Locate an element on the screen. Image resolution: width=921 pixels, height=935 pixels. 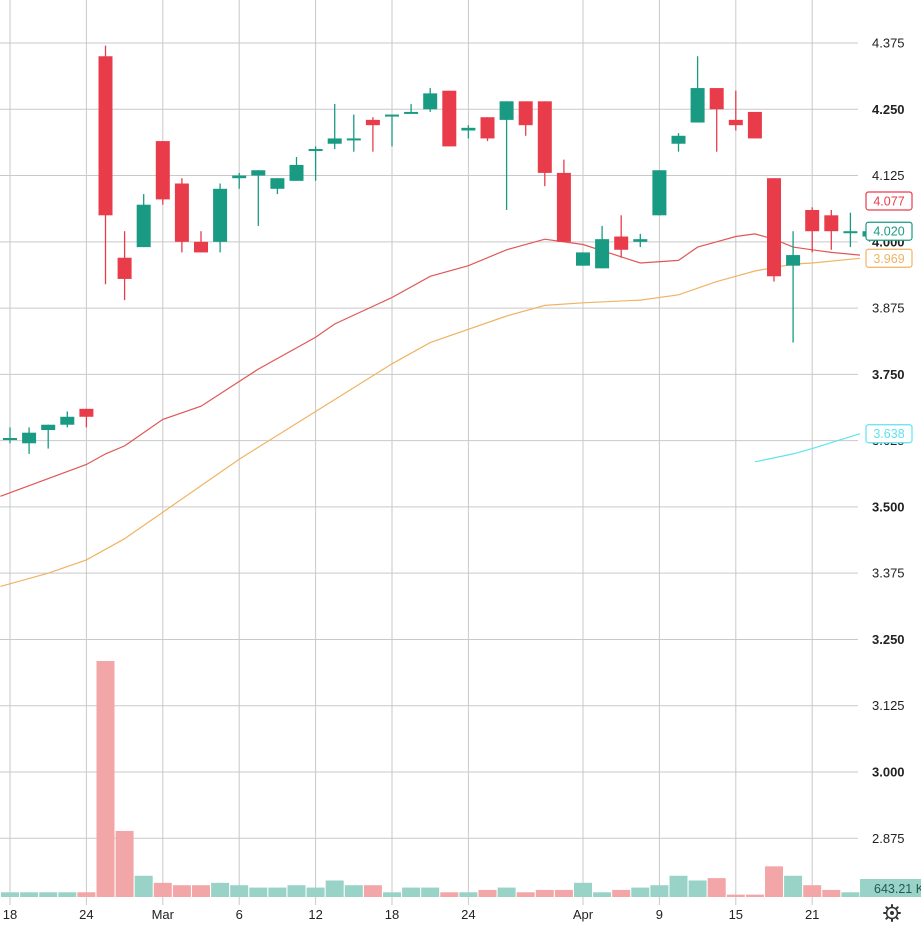
date-tick-label: Mar is located at coordinates (163, 914).